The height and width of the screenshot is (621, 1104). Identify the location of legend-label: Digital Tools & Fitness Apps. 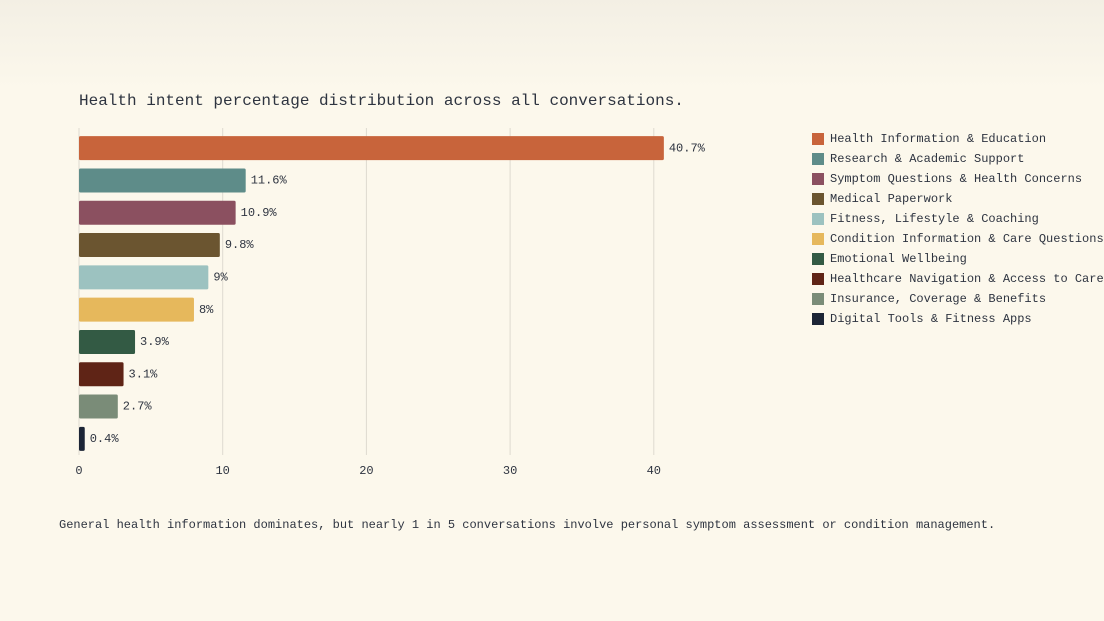
(931, 319).